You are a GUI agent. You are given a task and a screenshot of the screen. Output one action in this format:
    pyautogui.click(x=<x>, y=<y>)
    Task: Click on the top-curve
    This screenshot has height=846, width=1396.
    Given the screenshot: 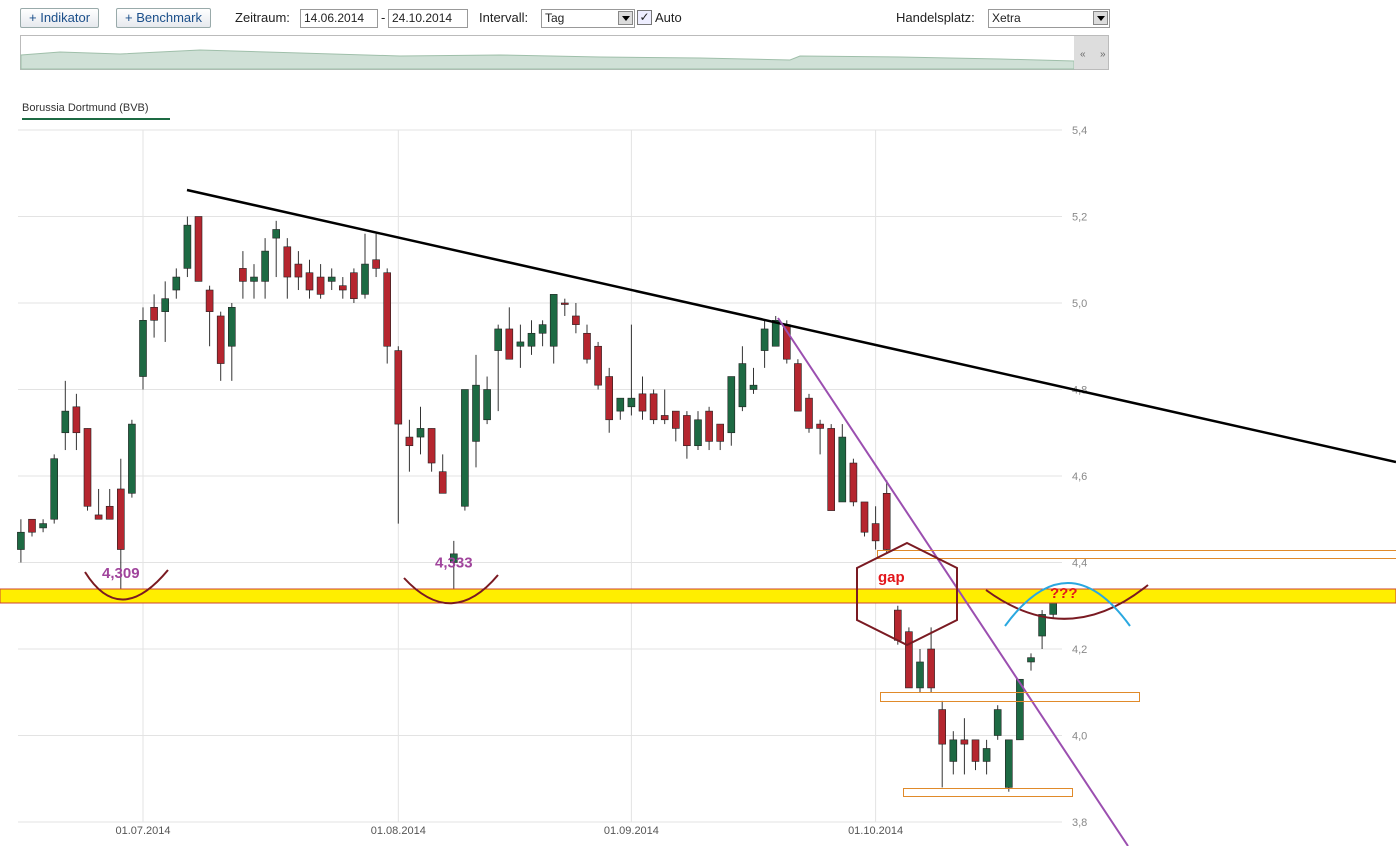 What is the action you would take?
    pyautogui.click(x=1067, y=604)
    